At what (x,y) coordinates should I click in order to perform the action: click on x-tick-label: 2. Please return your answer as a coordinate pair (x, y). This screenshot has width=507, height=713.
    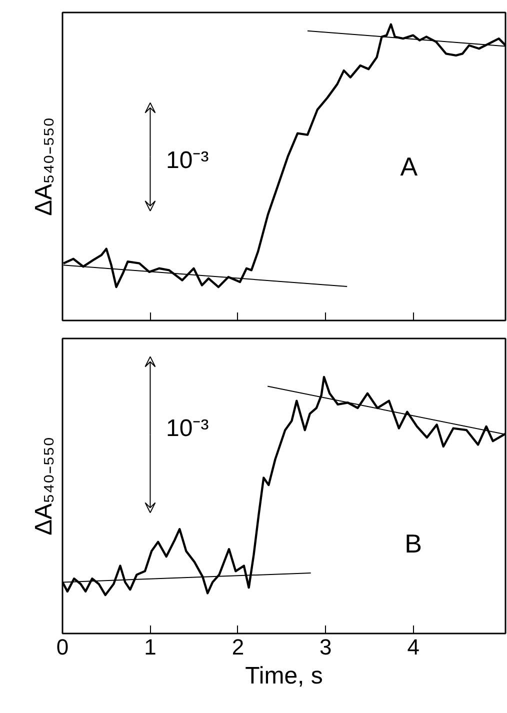
    Looking at the image, I should click on (238, 647).